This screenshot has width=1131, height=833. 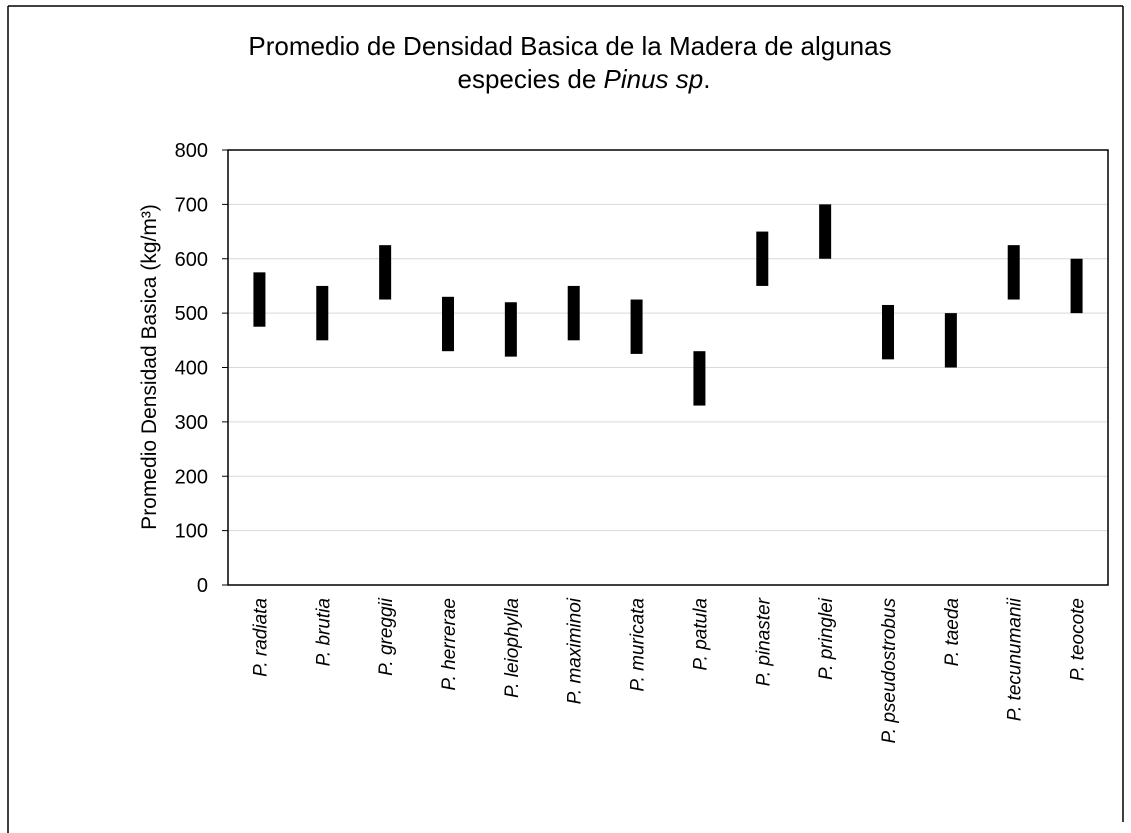 I want to click on x-tick-label: P. teocote, so click(x=1078, y=639).